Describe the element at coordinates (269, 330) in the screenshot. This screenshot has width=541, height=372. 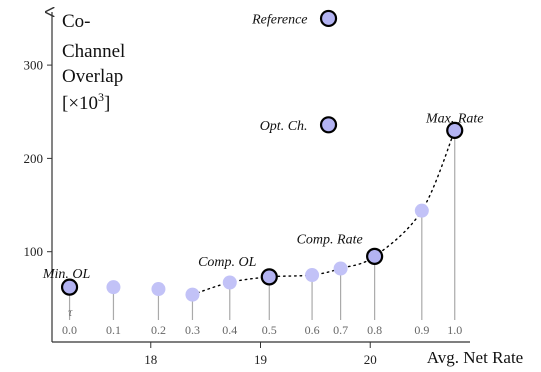
I see `tau-label: 0.5` at that location.